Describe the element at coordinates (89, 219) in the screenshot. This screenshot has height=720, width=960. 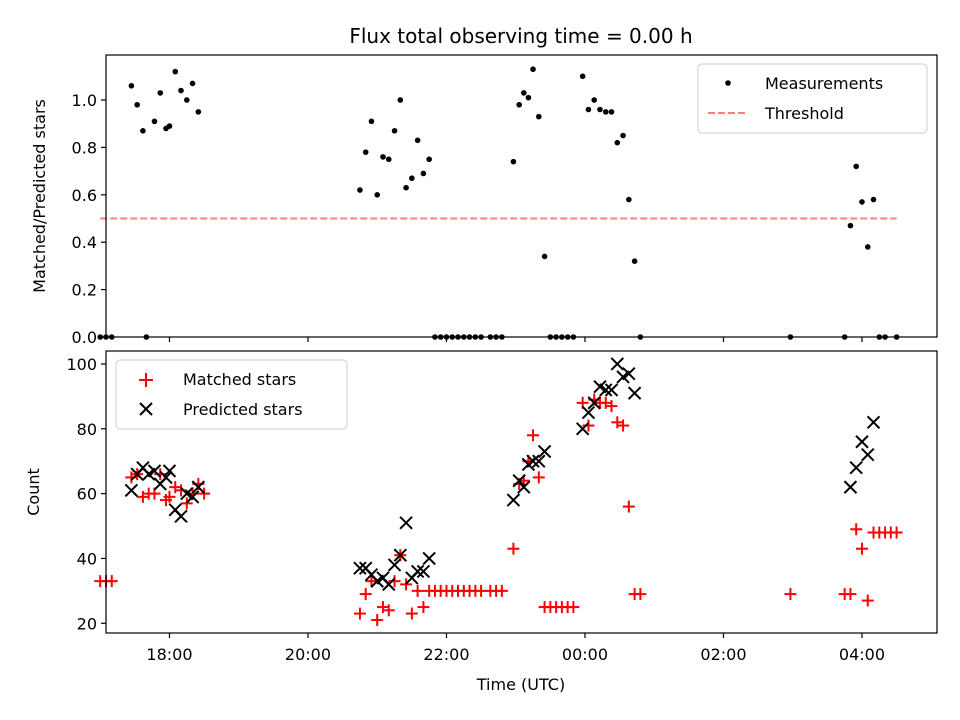
I see `top-y-axis-ticks: 0.0 0.2 0.4 0.6 0.8 1.0` at that location.